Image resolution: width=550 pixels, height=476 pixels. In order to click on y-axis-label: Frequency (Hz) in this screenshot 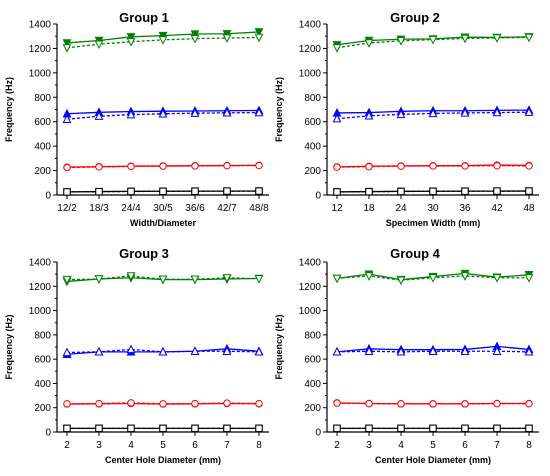, I will do `click(9, 109)`.